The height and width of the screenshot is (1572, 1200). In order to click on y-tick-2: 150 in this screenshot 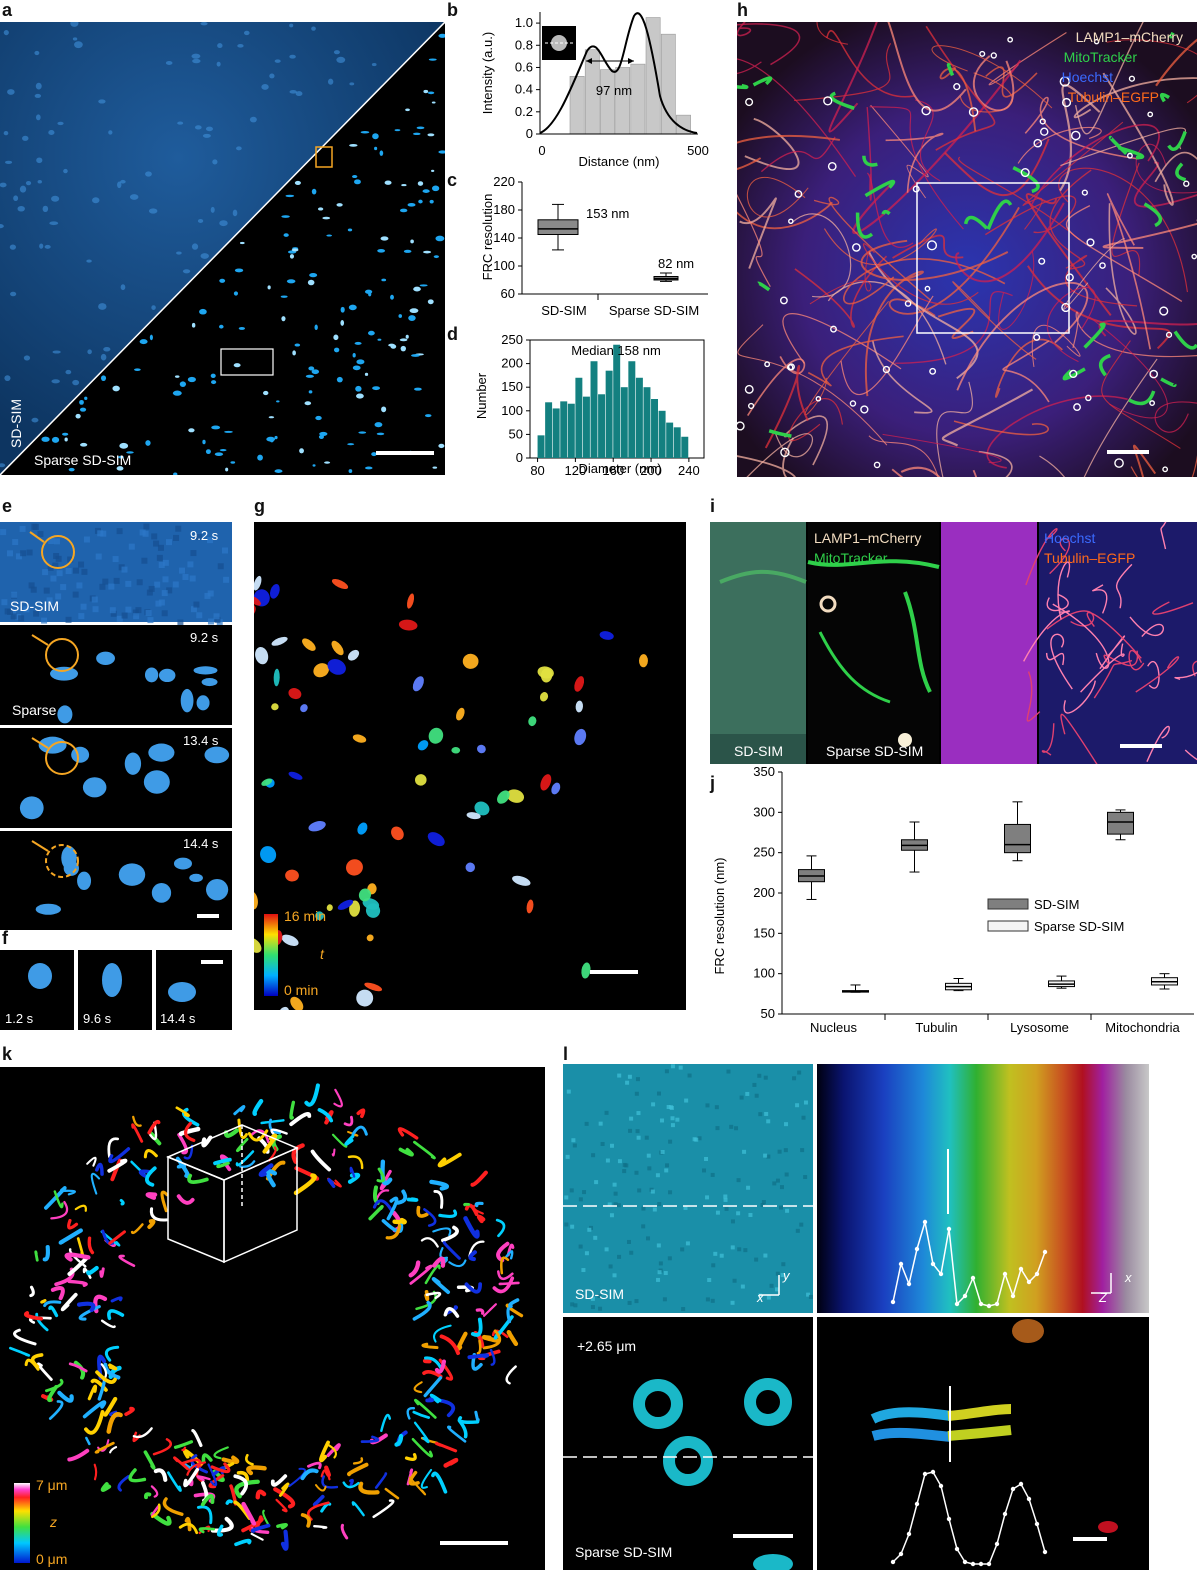, I will do `click(764, 932)`.